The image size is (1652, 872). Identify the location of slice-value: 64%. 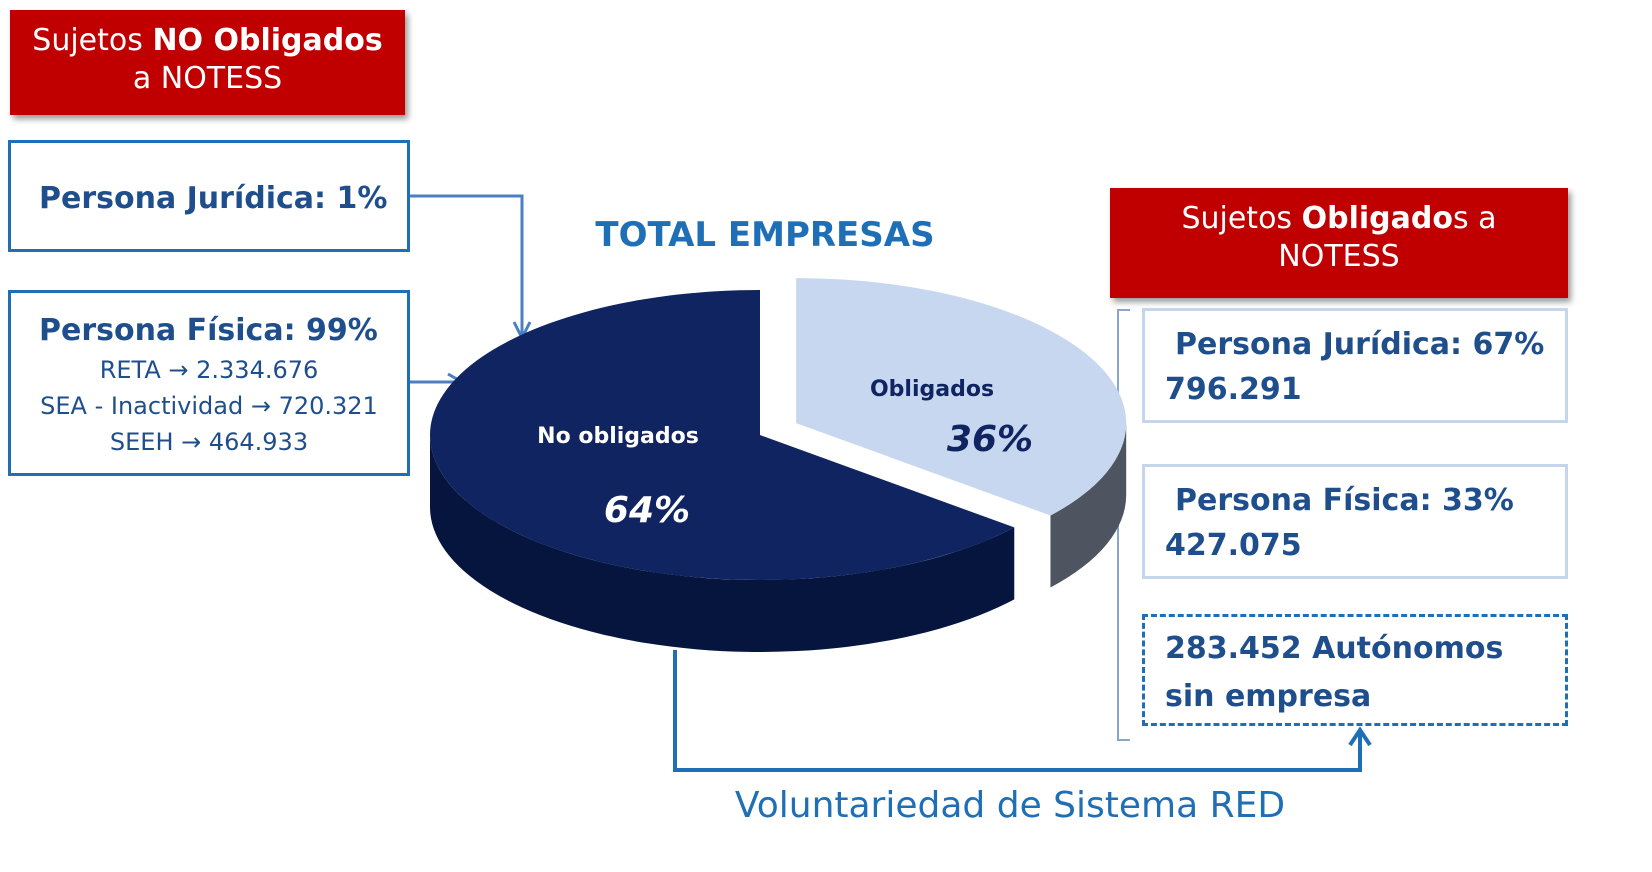
(647, 510).